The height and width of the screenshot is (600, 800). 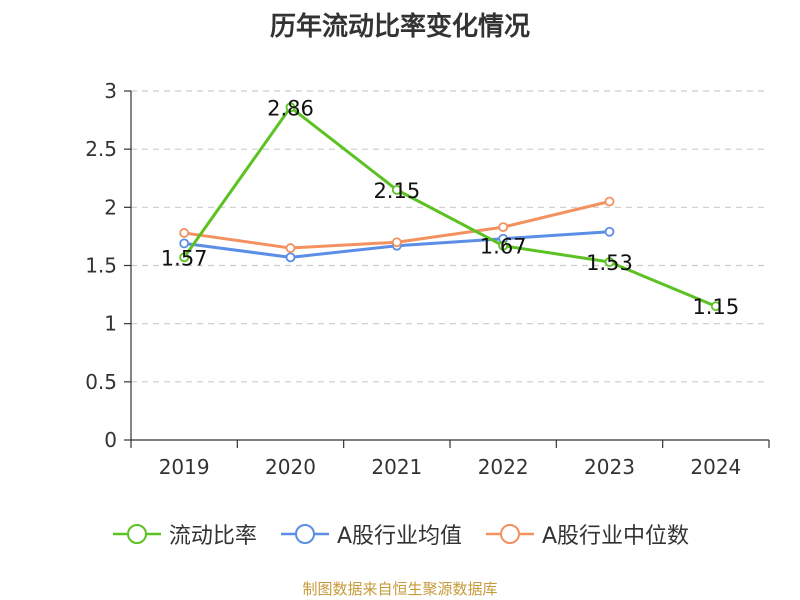 I want to click on chart-legend: 流动比率 A股行业均值 A股行业中位数, so click(x=400, y=534).